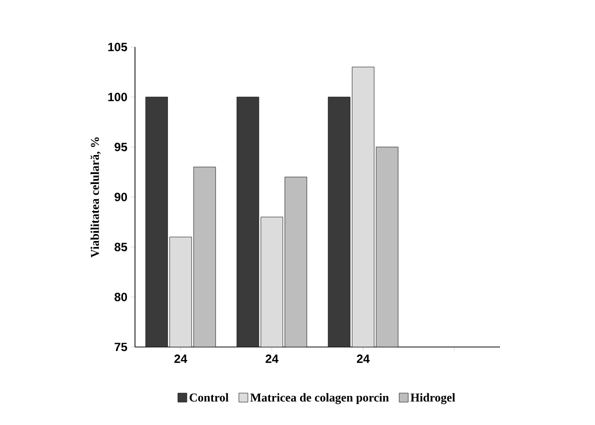  What do you see at coordinates (120, 297) in the screenshot?
I see `y-tick-label: 80` at bounding box center [120, 297].